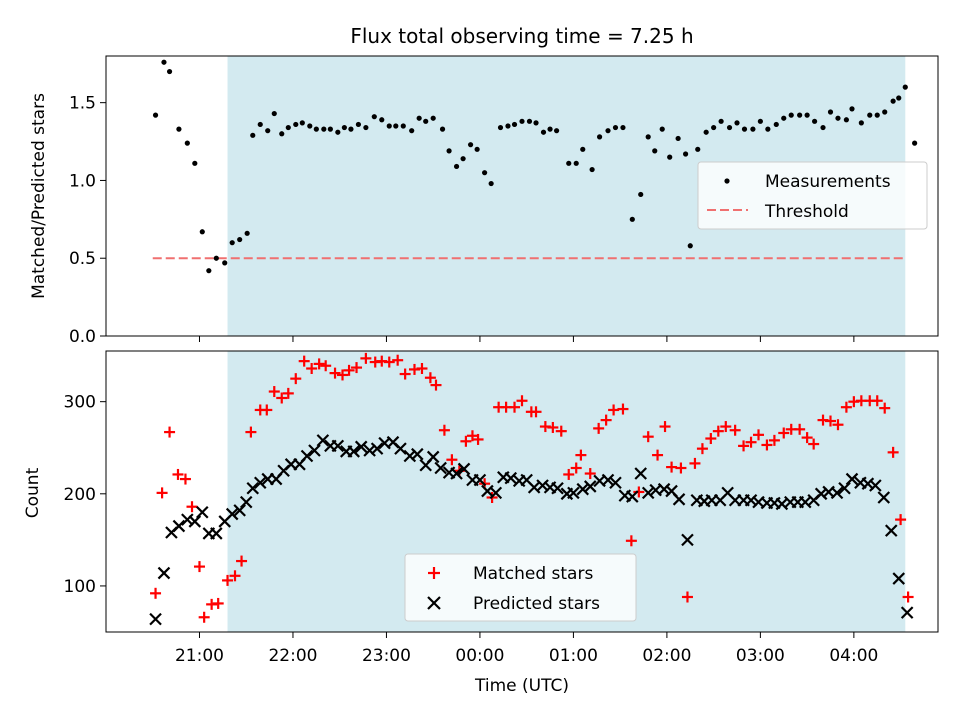 The height and width of the screenshot is (720, 960). What do you see at coordinates (80, 495) in the screenshot?
I see `count-y-tick-label-1: 200` at bounding box center [80, 495].